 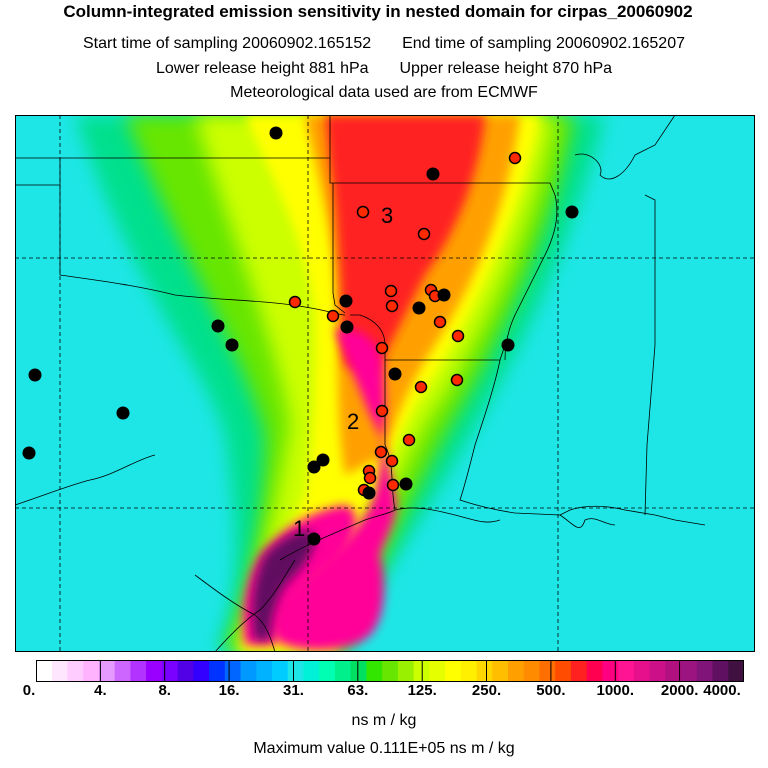 What do you see at coordinates (384, 748) in the screenshot?
I see `maximum-value-text: Maximum value 0.111E+05 ns m / kg` at bounding box center [384, 748].